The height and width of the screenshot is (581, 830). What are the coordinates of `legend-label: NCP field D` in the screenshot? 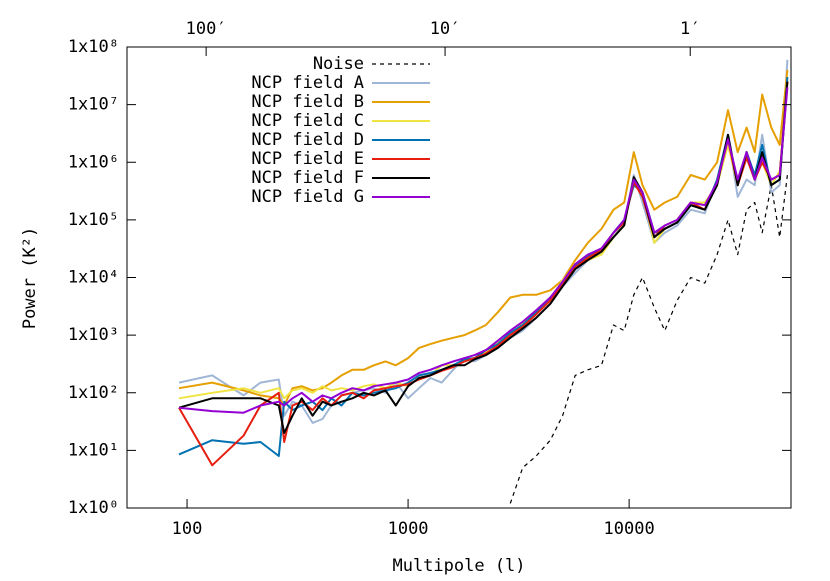 It's located at (307, 140).